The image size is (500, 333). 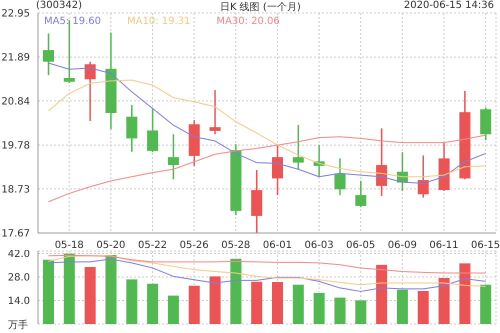 I want to click on y-tick-label: 17.67, so click(x=15, y=234).